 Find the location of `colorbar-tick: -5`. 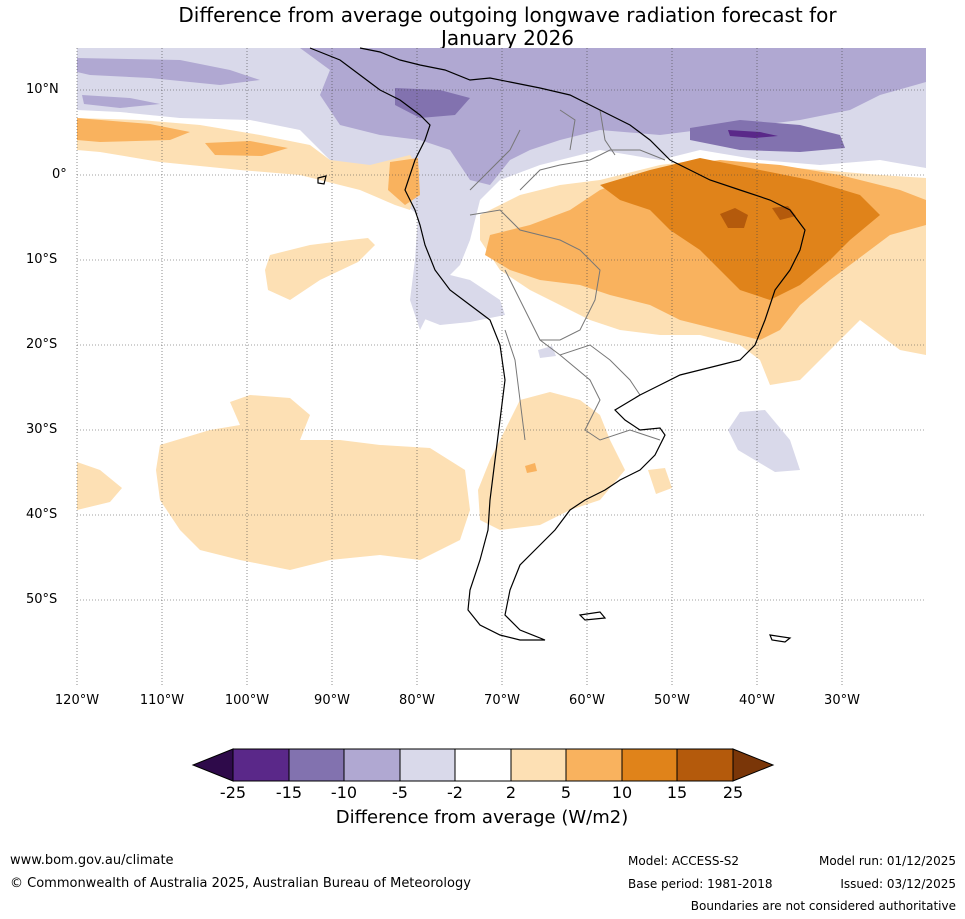

colorbar-tick: -5 is located at coordinates (400, 792).